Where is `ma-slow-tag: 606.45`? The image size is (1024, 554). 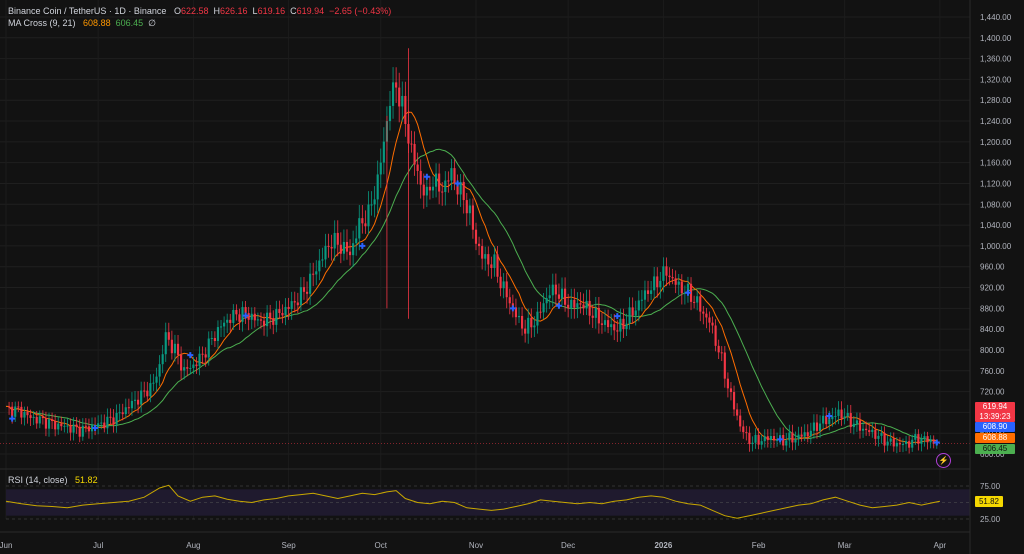
ma-slow-tag: 606.45 is located at coordinates (995, 449).